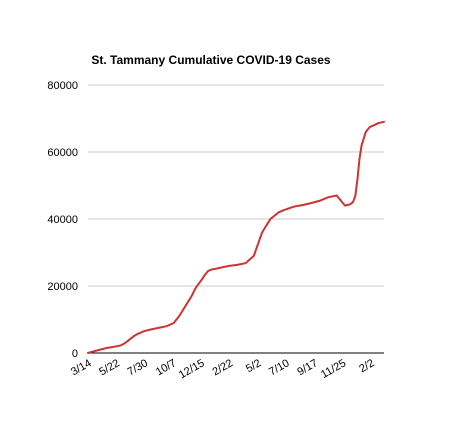 This screenshot has height=437, width=475. What do you see at coordinates (62, 86) in the screenshot?
I see `y-tick-label: 80000` at bounding box center [62, 86].